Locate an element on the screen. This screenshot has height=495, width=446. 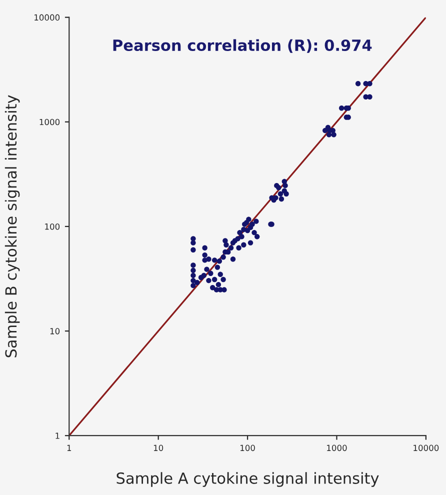
y-tick-label: 10000 is located at coordinates (47, 17).